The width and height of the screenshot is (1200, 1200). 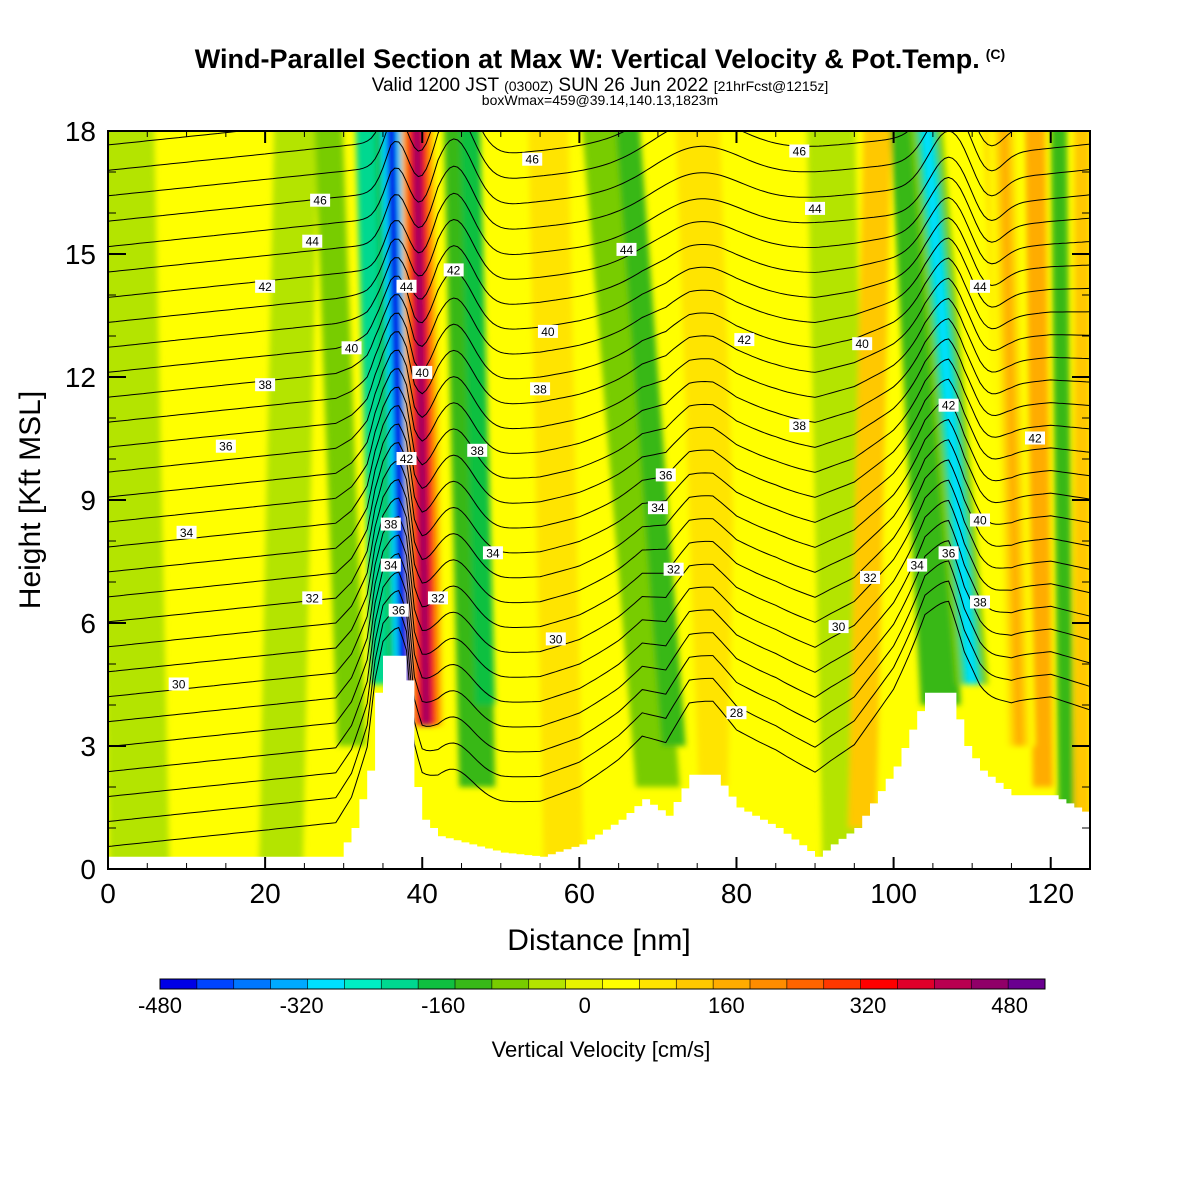 What do you see at coordinates (422, 893) in the screenshot?
I see `x-tick-label: 40` at bounding box center [422, 893].